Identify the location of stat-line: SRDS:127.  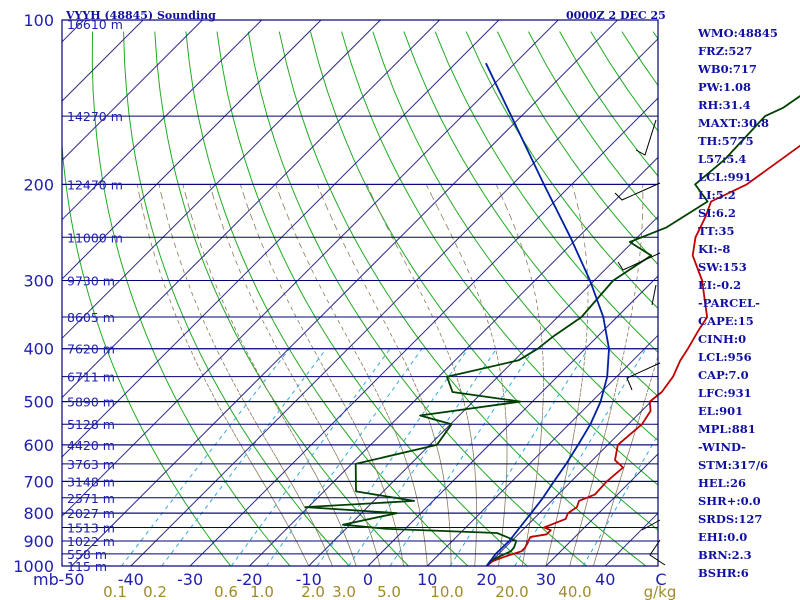
(730, 519).